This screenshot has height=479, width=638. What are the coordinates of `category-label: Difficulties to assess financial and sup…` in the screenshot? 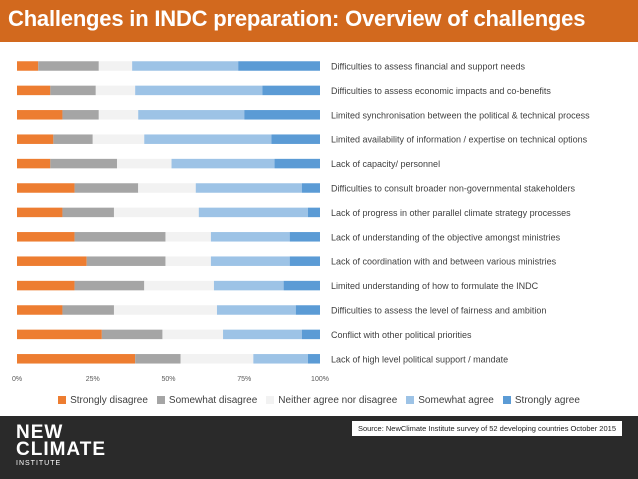 It's located at (428, 67).